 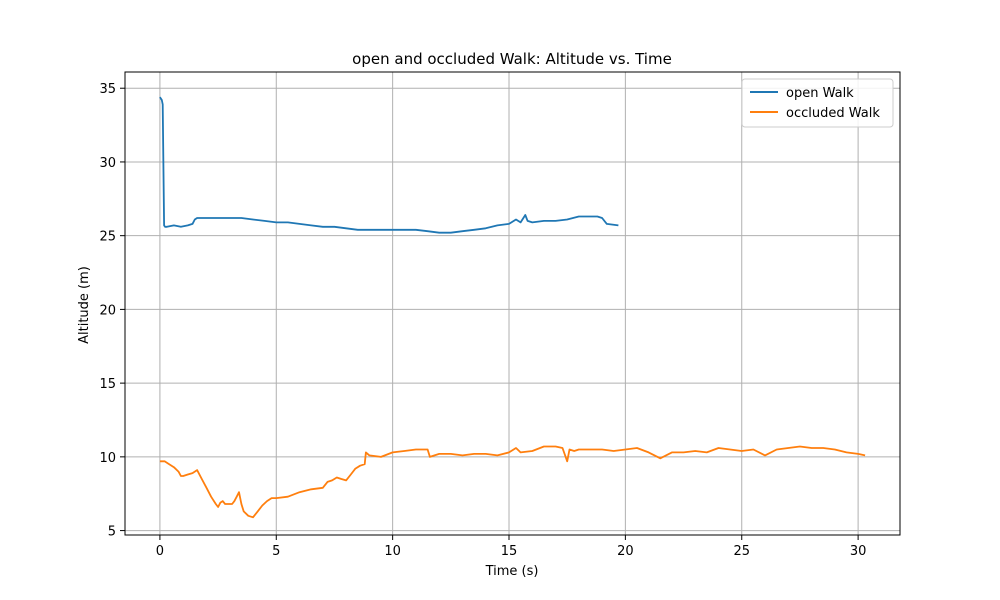 I want to click on series-line-occluded-walk, so click(x=512, y=482).